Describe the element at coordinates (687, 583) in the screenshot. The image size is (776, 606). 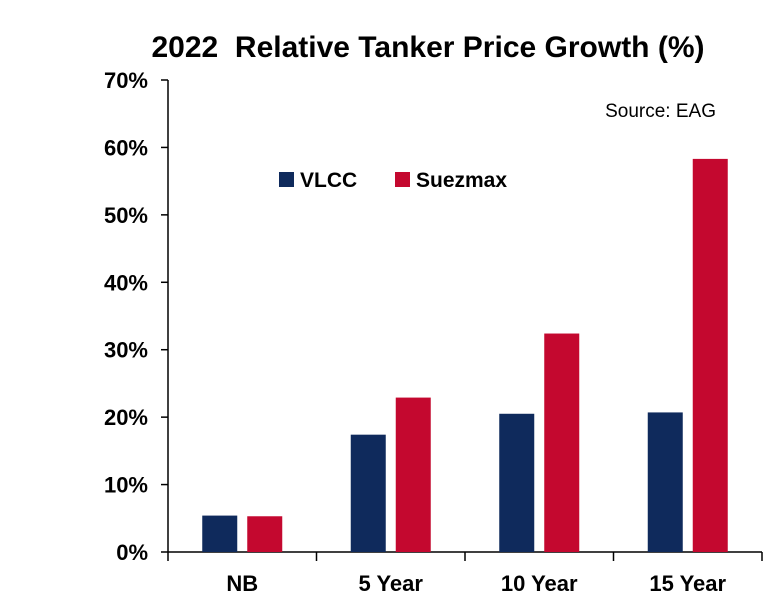
I see `x-tick-label: 15 Year` at that location.